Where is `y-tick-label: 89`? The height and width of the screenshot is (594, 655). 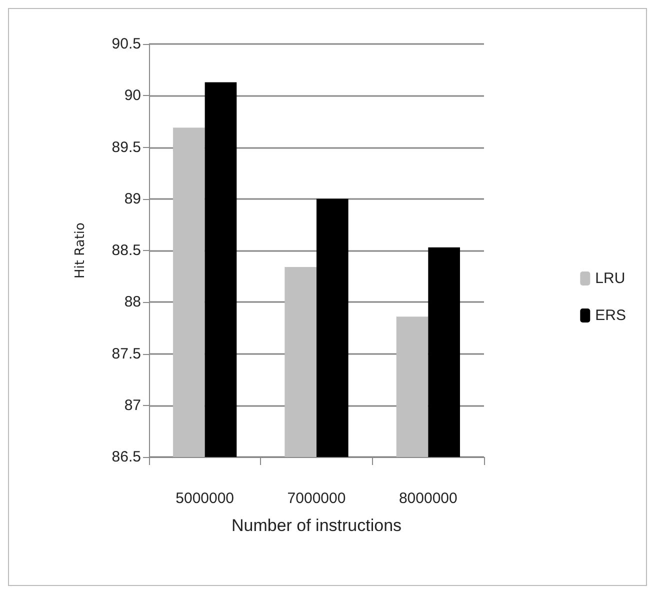
y-tick-label: 89 is located at coordinates (132, 199).